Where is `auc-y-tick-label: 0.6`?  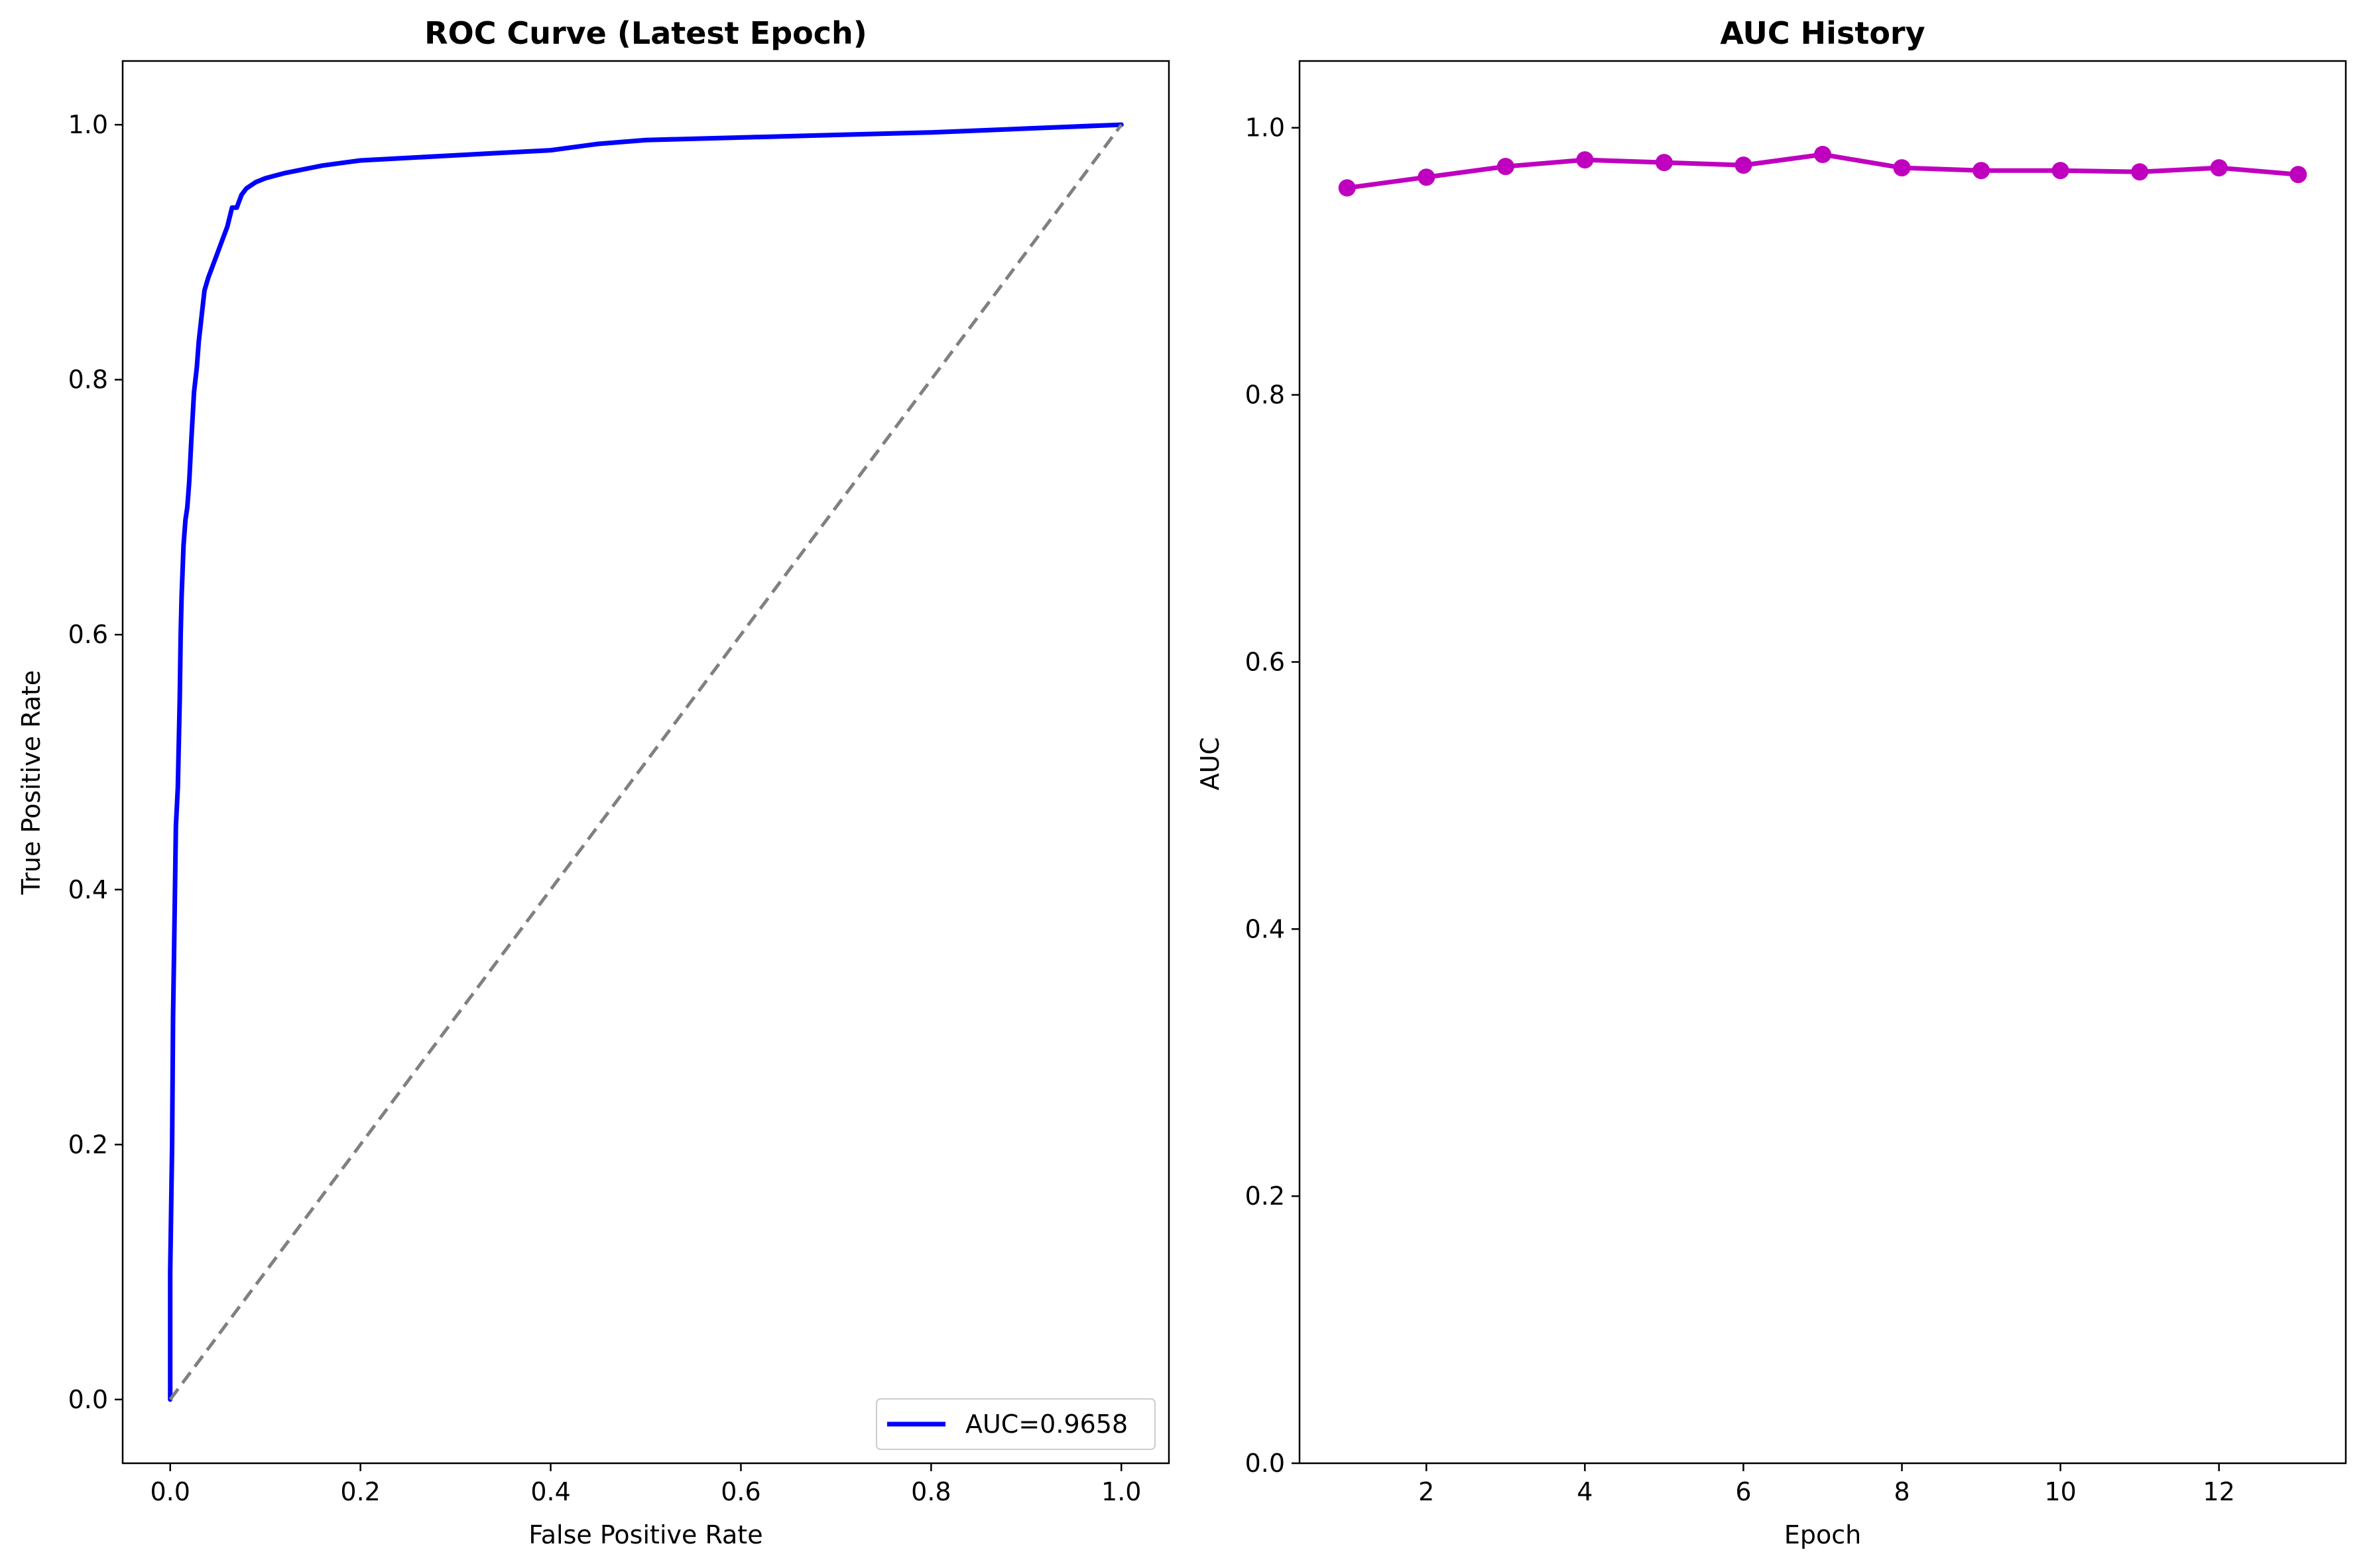 auc-y-tick-label: 0.6 is located at coordinates (1265, 661).